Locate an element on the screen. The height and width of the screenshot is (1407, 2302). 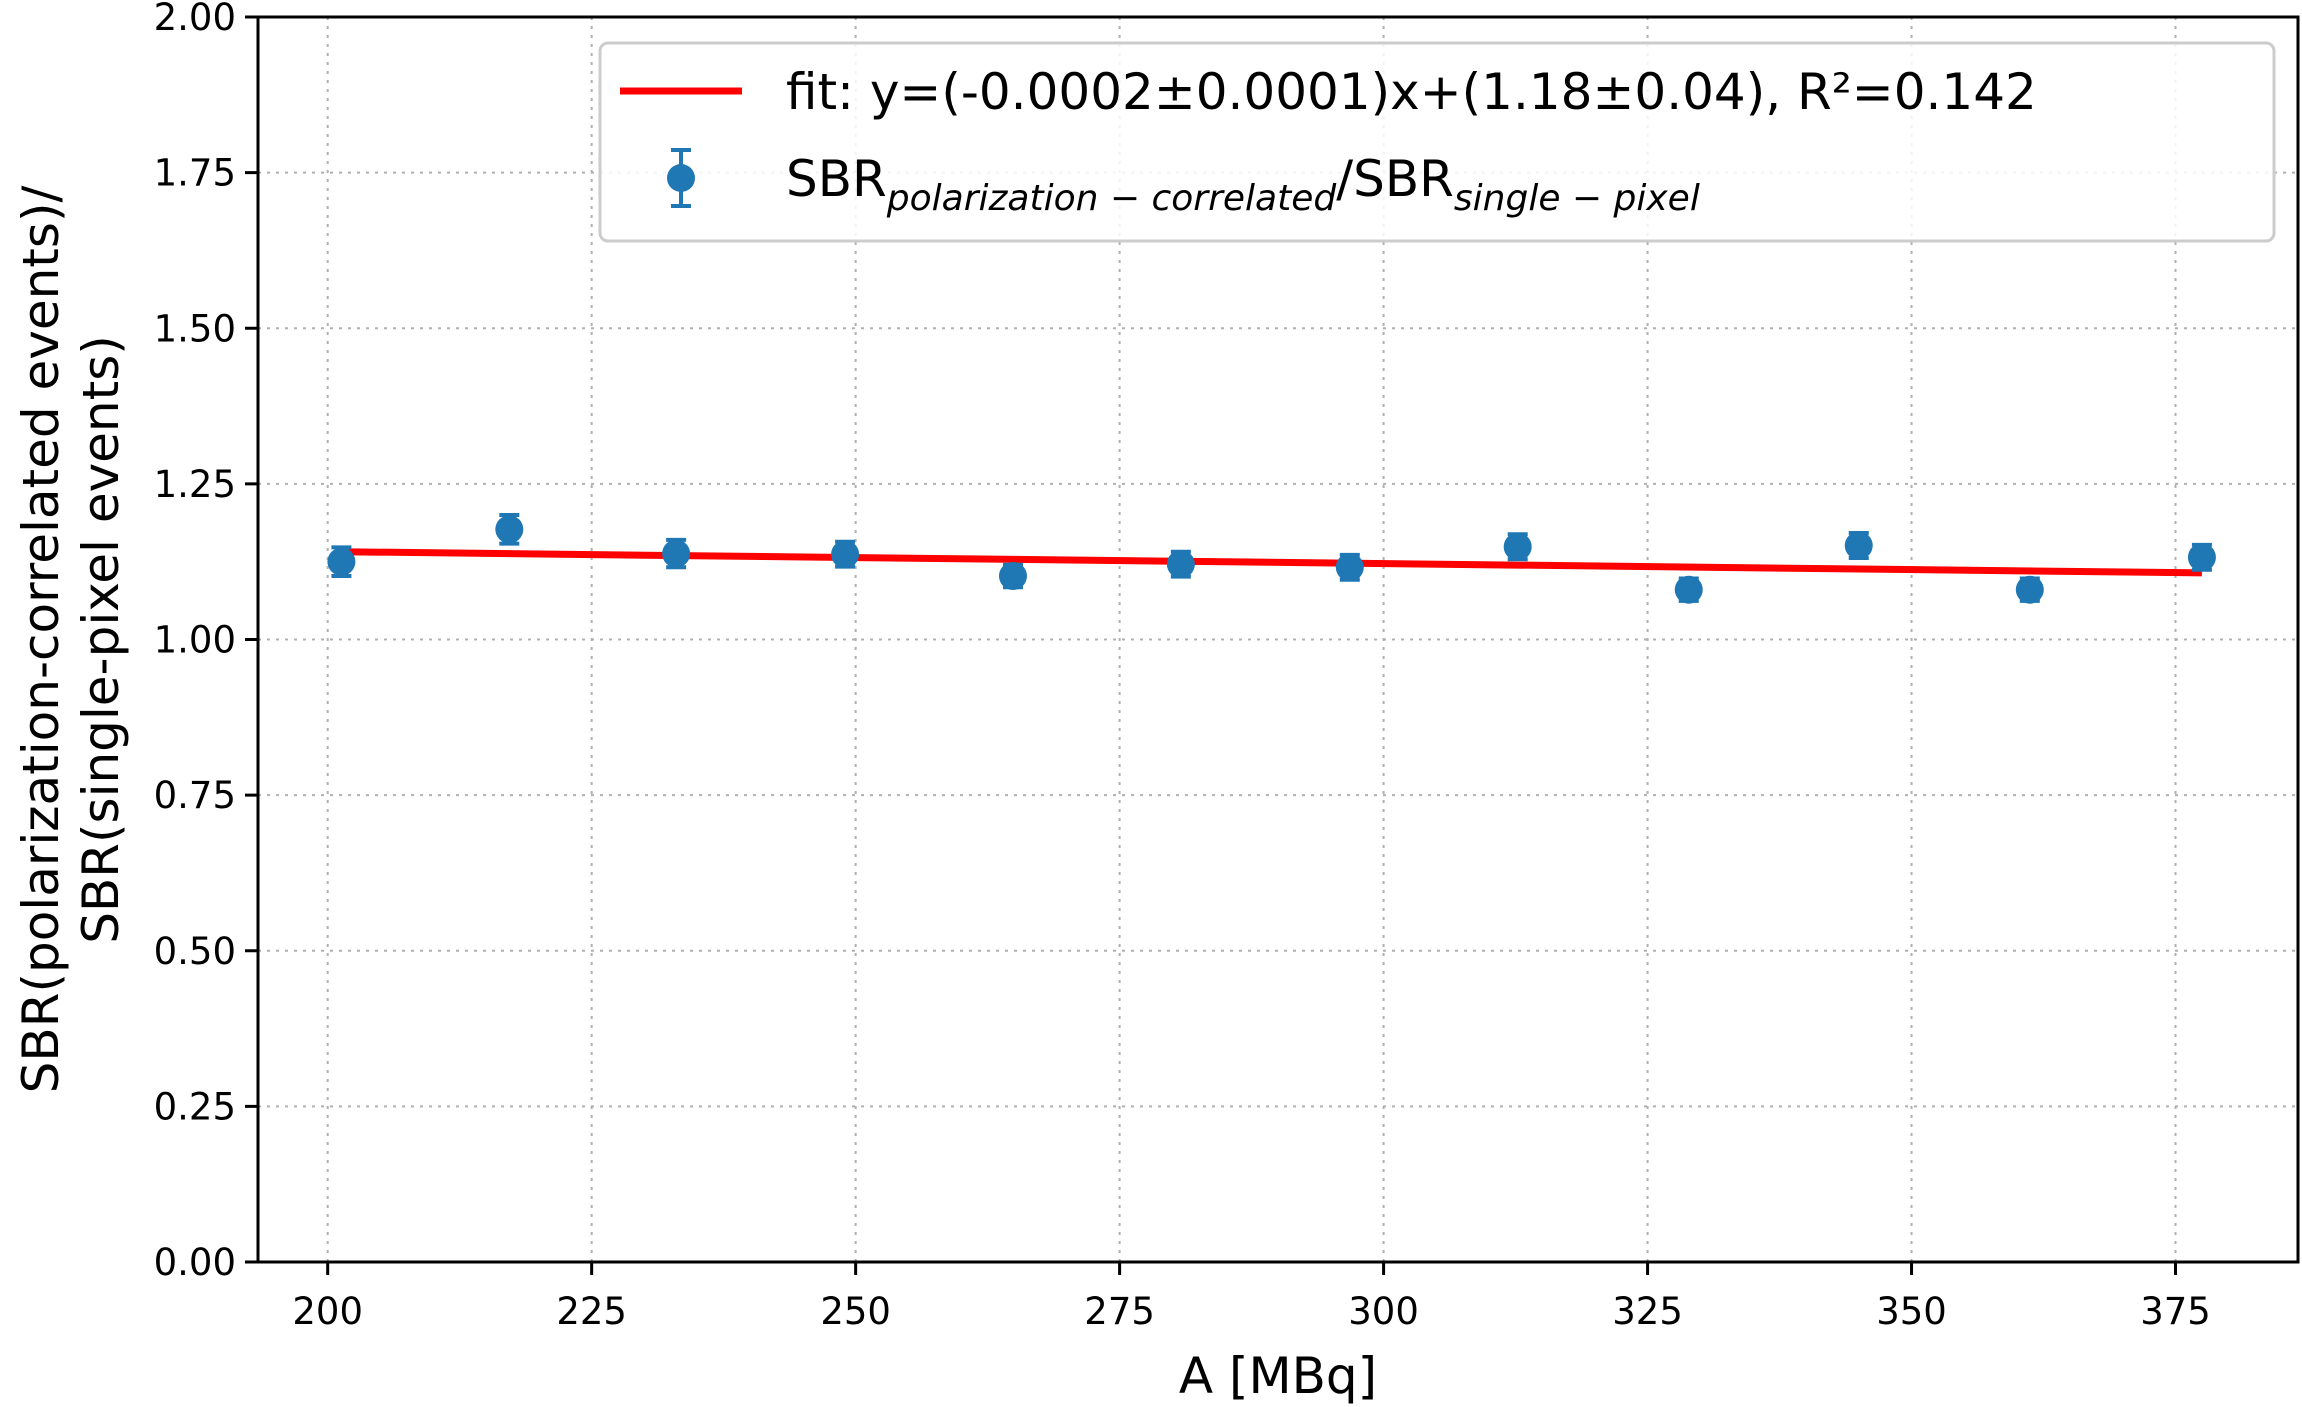
x-tick-label: 225 is located at coordinates (591, 1311).